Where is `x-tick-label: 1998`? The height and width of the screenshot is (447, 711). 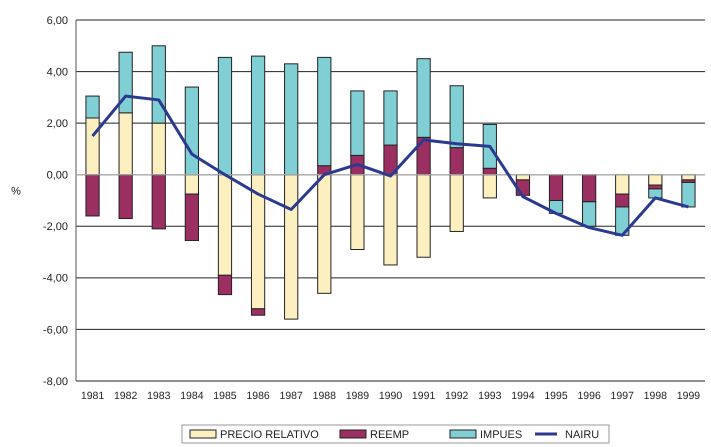 x-tick-label: 1998 is located at coordinates (656, 396).